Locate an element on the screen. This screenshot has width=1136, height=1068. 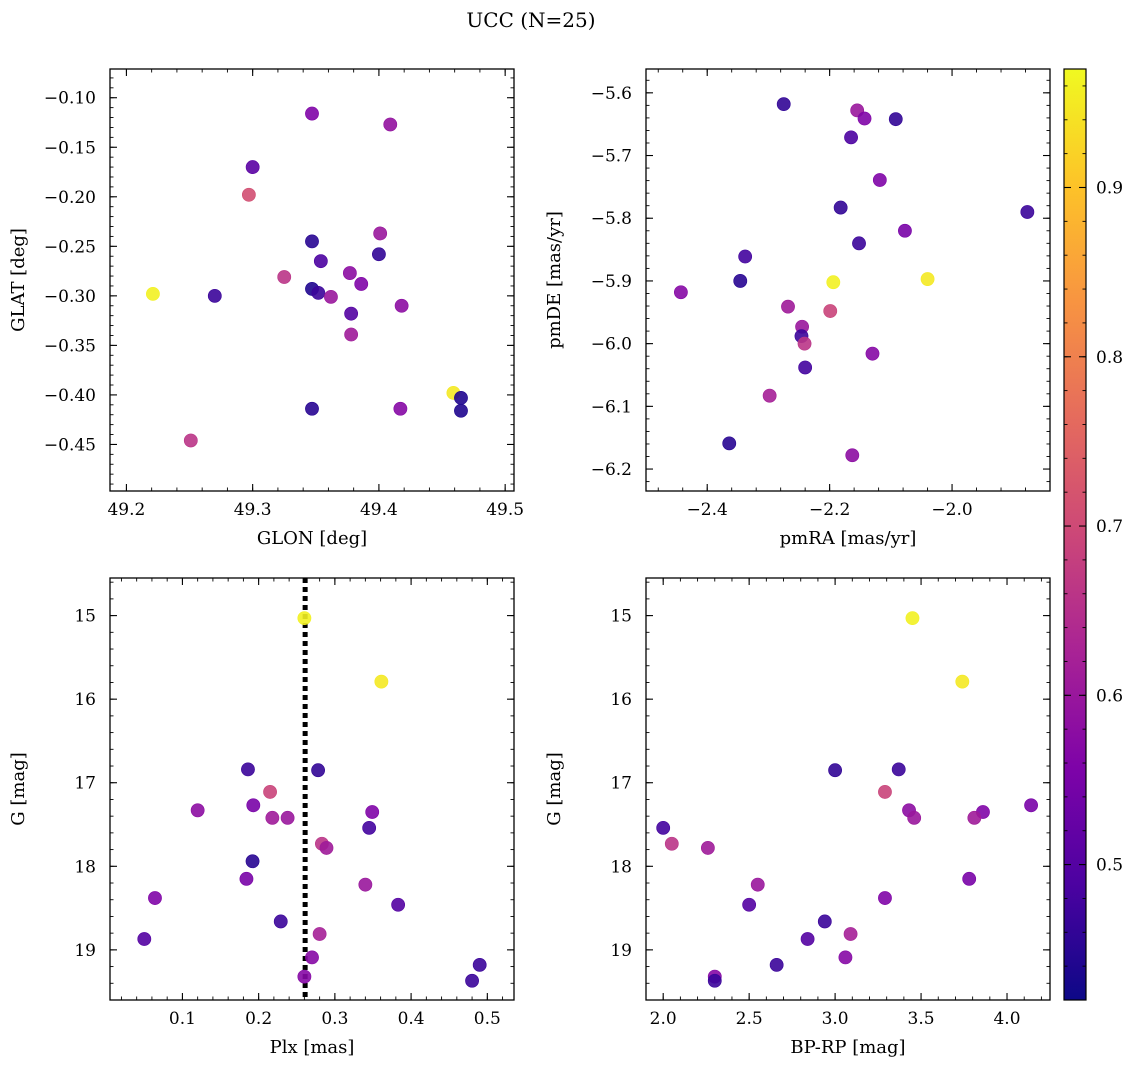
x-tick-label: 49.4 is located at coordinates (379, 510).